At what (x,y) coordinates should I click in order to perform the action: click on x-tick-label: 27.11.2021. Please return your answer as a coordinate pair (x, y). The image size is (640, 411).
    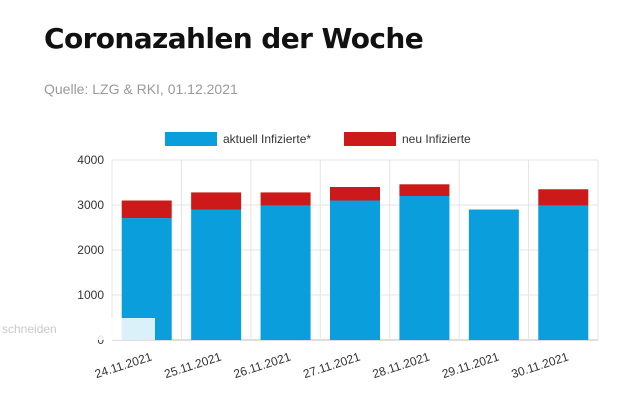
    Looking at the image, I should click on (331, 365).